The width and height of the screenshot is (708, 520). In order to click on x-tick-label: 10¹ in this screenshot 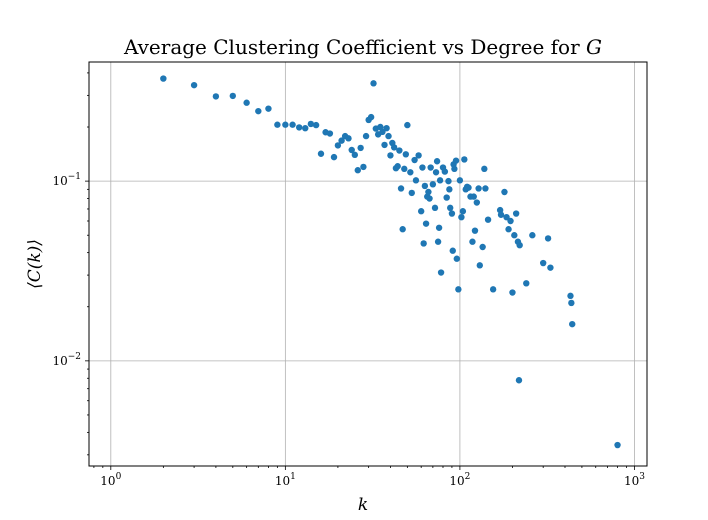, I will do `click(285, 480)`.